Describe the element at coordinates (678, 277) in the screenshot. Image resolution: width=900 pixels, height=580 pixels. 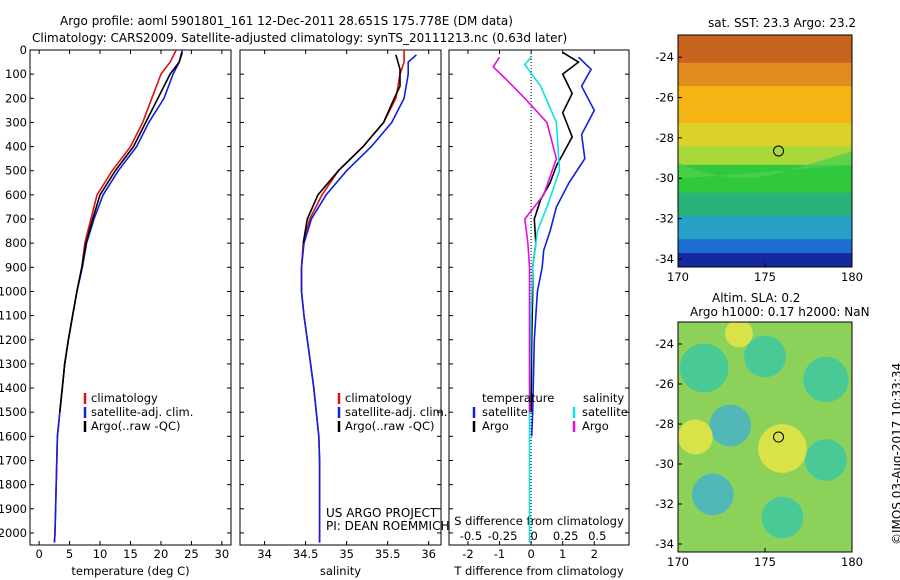
I see `map-x-tick-label: 170` at that location.